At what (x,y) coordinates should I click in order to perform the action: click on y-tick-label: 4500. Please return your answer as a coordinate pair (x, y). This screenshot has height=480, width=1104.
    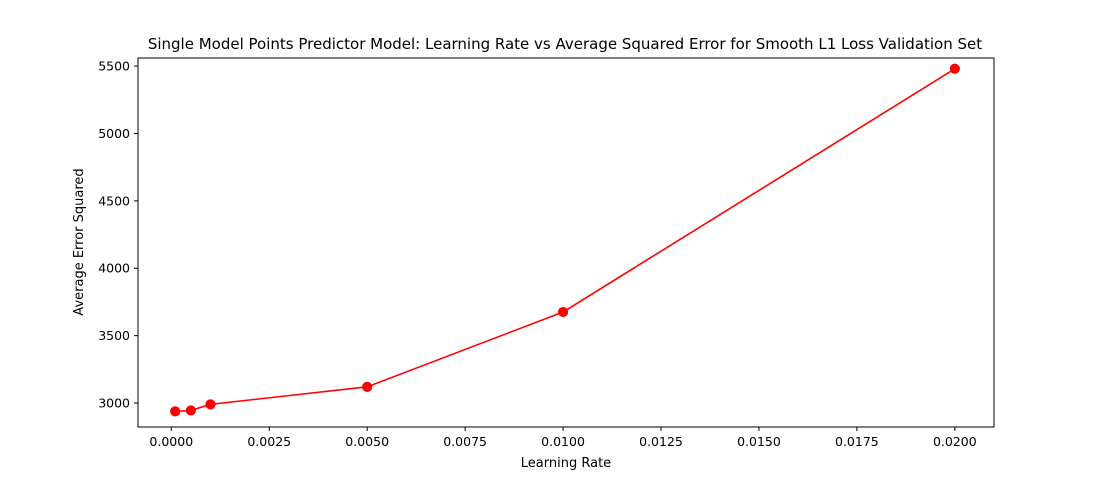
    Looking at the image, I should click on (114, 200).